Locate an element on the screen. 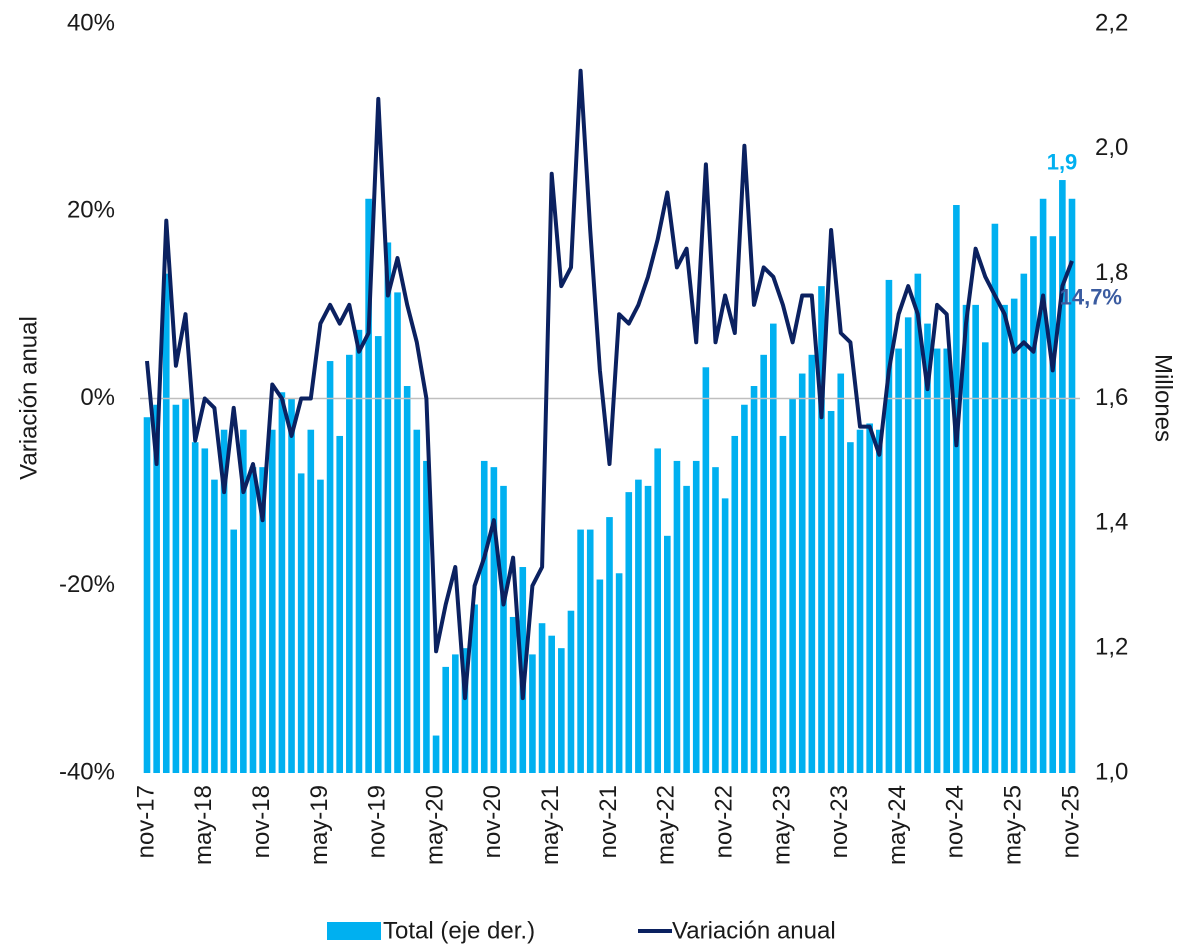  y2-tick-label: 1,0 is located at coordinates (1111, 771).